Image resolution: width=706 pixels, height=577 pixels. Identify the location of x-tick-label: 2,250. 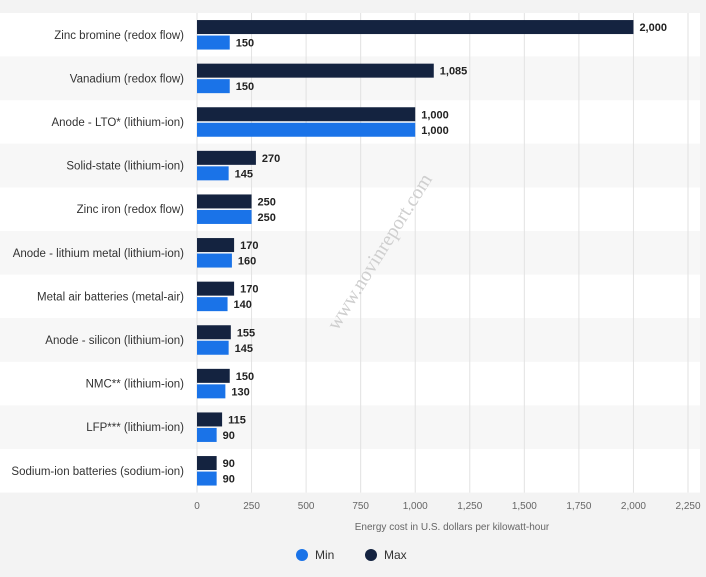
(687, 506).